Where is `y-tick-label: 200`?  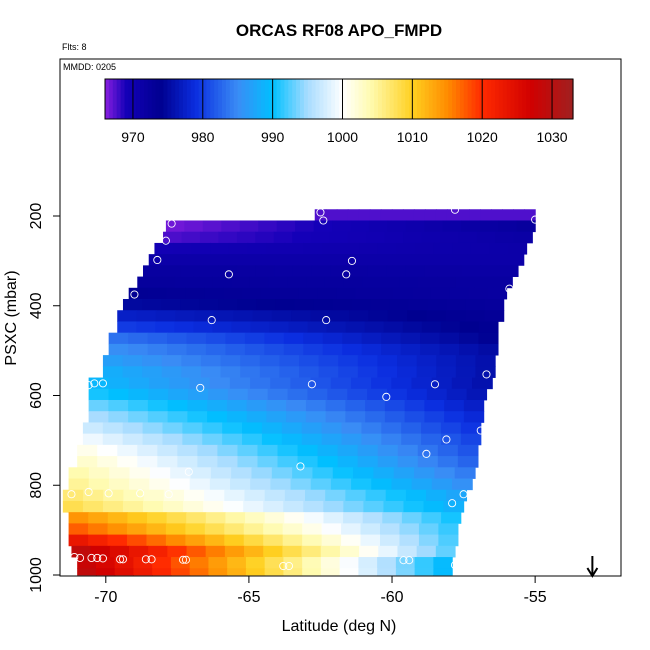 y-tick-label: 200 is located at coordinates (36, 216).